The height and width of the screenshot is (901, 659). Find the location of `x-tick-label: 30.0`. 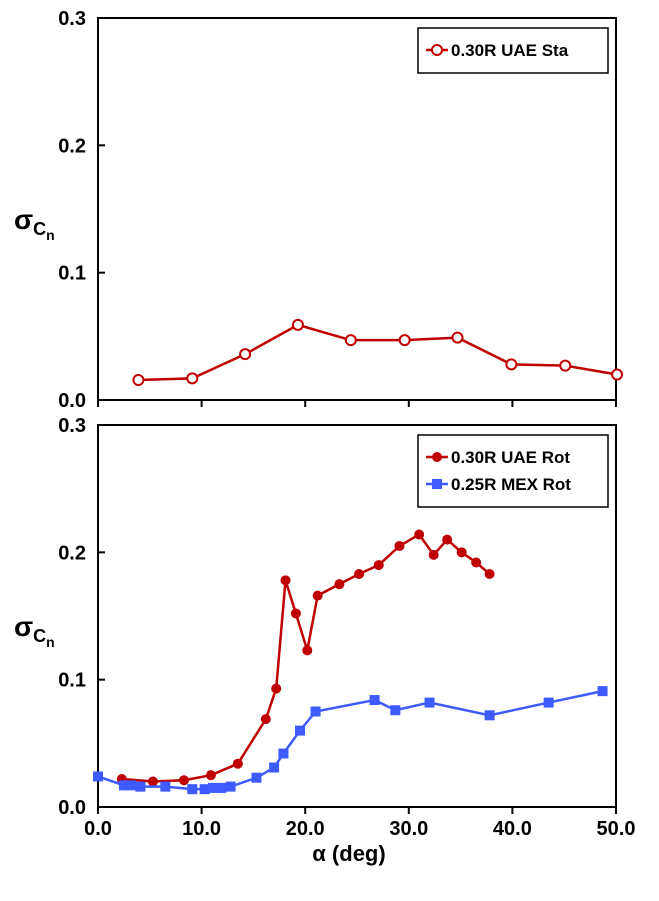

x-tick-label: 30.0 is located at coordinates (408, 829).